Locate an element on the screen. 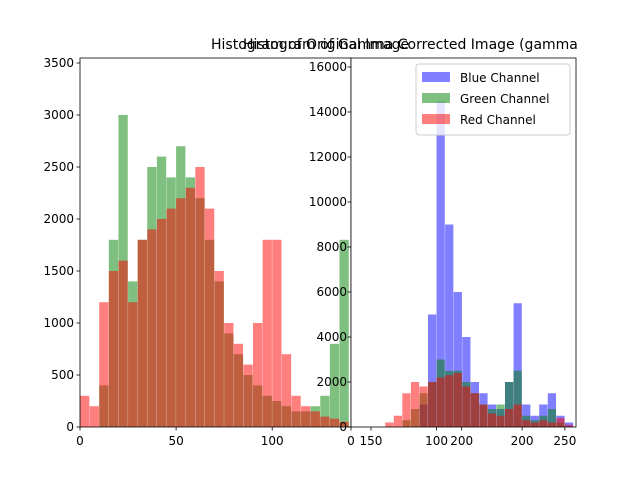 The height and width of the screenshot is (484, 640). y-tick-label: 10000 is located at coordinates (328, 202).